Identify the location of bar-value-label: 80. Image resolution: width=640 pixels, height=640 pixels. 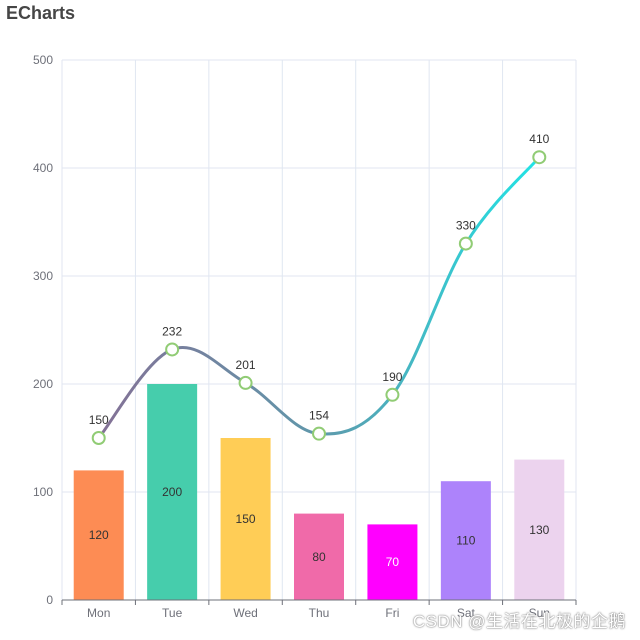
(319, 557).